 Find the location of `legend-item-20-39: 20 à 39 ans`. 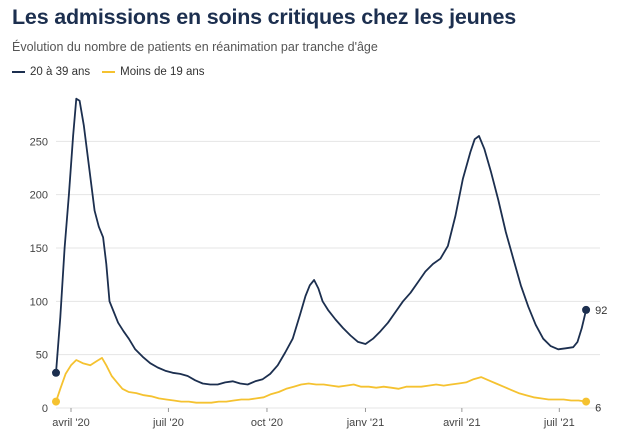

legend-item-20-39: 20 à 39 ans is located at coordinates (51, 72).